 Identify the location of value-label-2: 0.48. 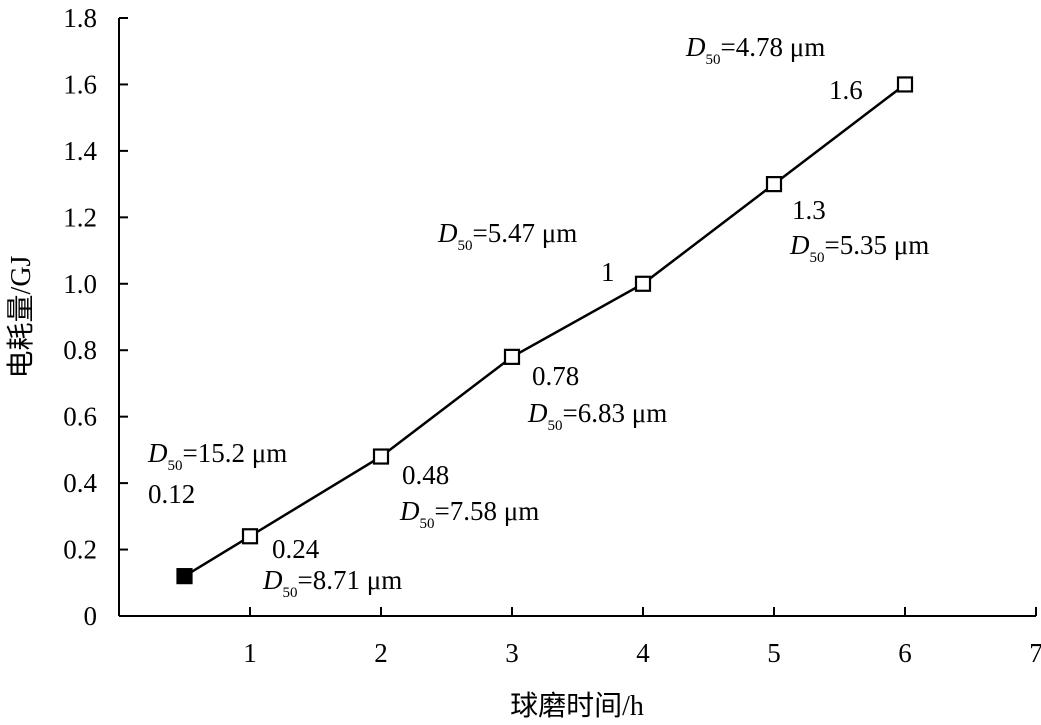
(425, 475).